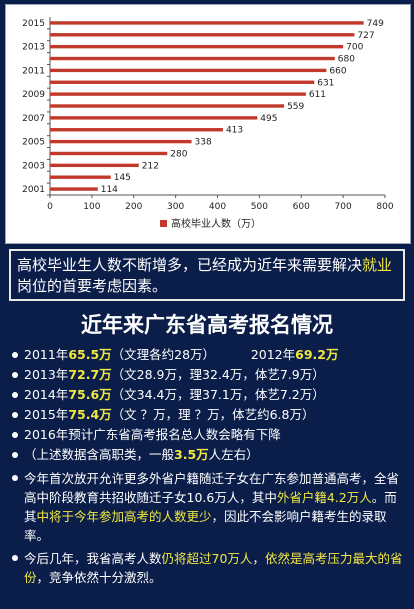 The image size is (414, 609). What do you see at coordinates (92, 286) in the screenshot?
I see `caption-text-2: 岗位的首要考虑因素。` at bounding box center [92, 286].